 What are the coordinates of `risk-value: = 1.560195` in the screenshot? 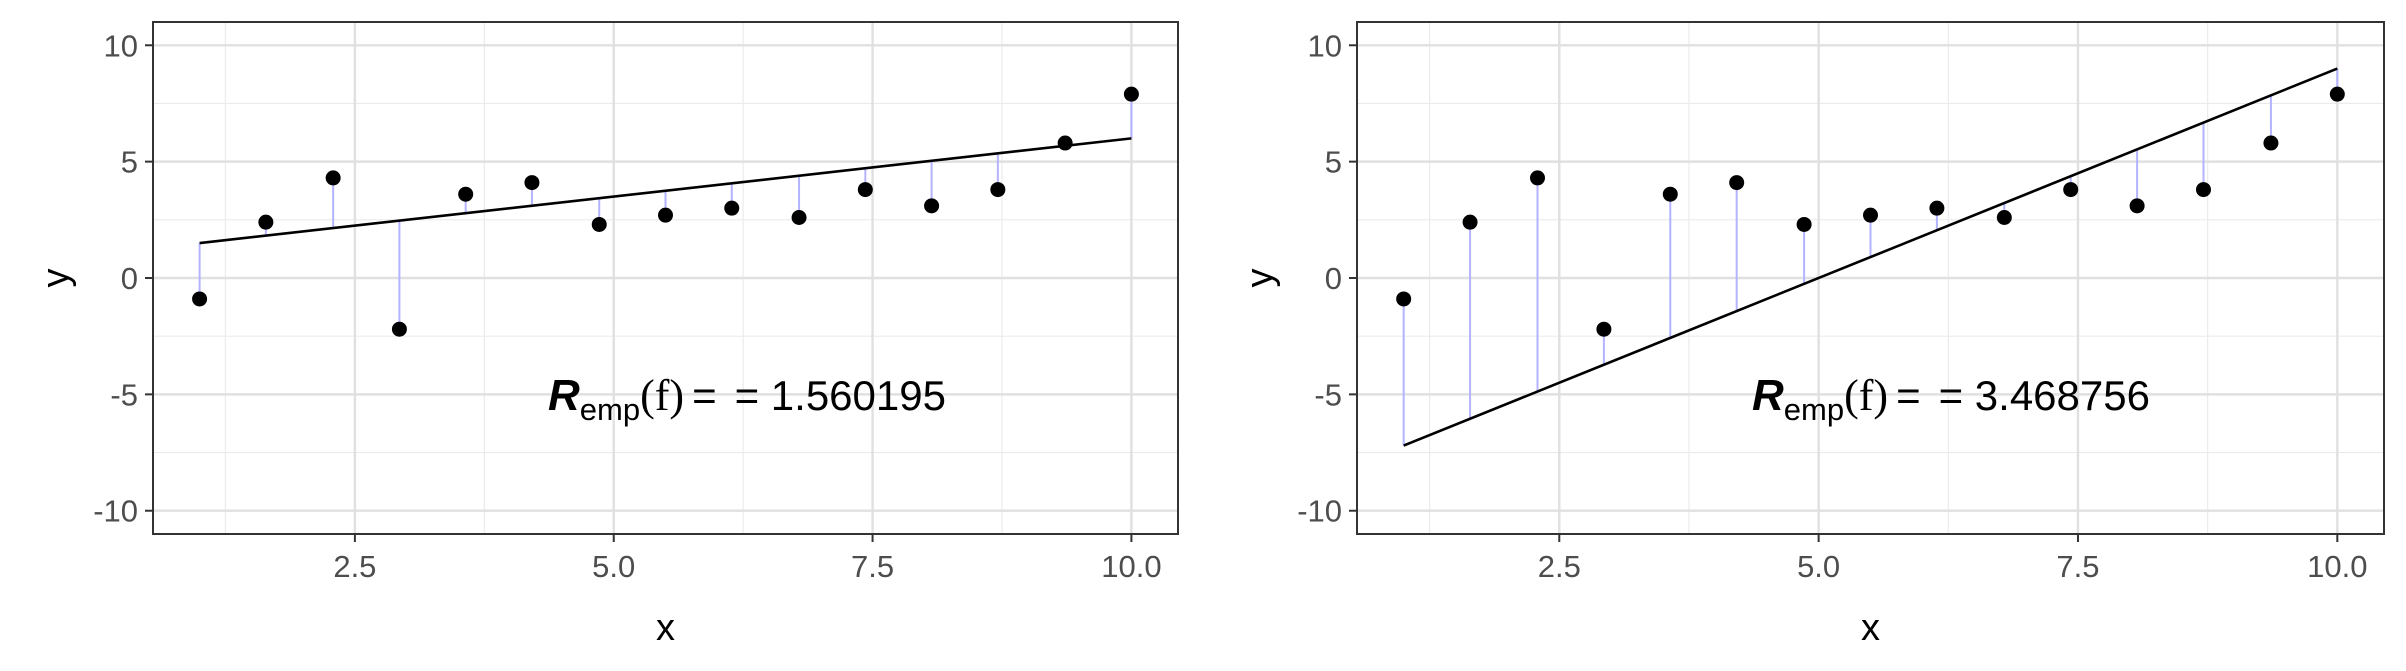 It's located at (840, 395).